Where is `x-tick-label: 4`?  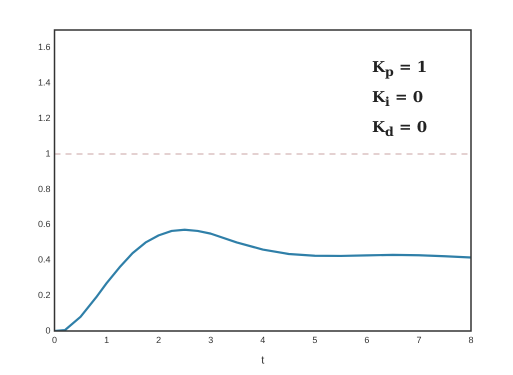
x-tick-label: 4 is located at coordinates (263, 339).